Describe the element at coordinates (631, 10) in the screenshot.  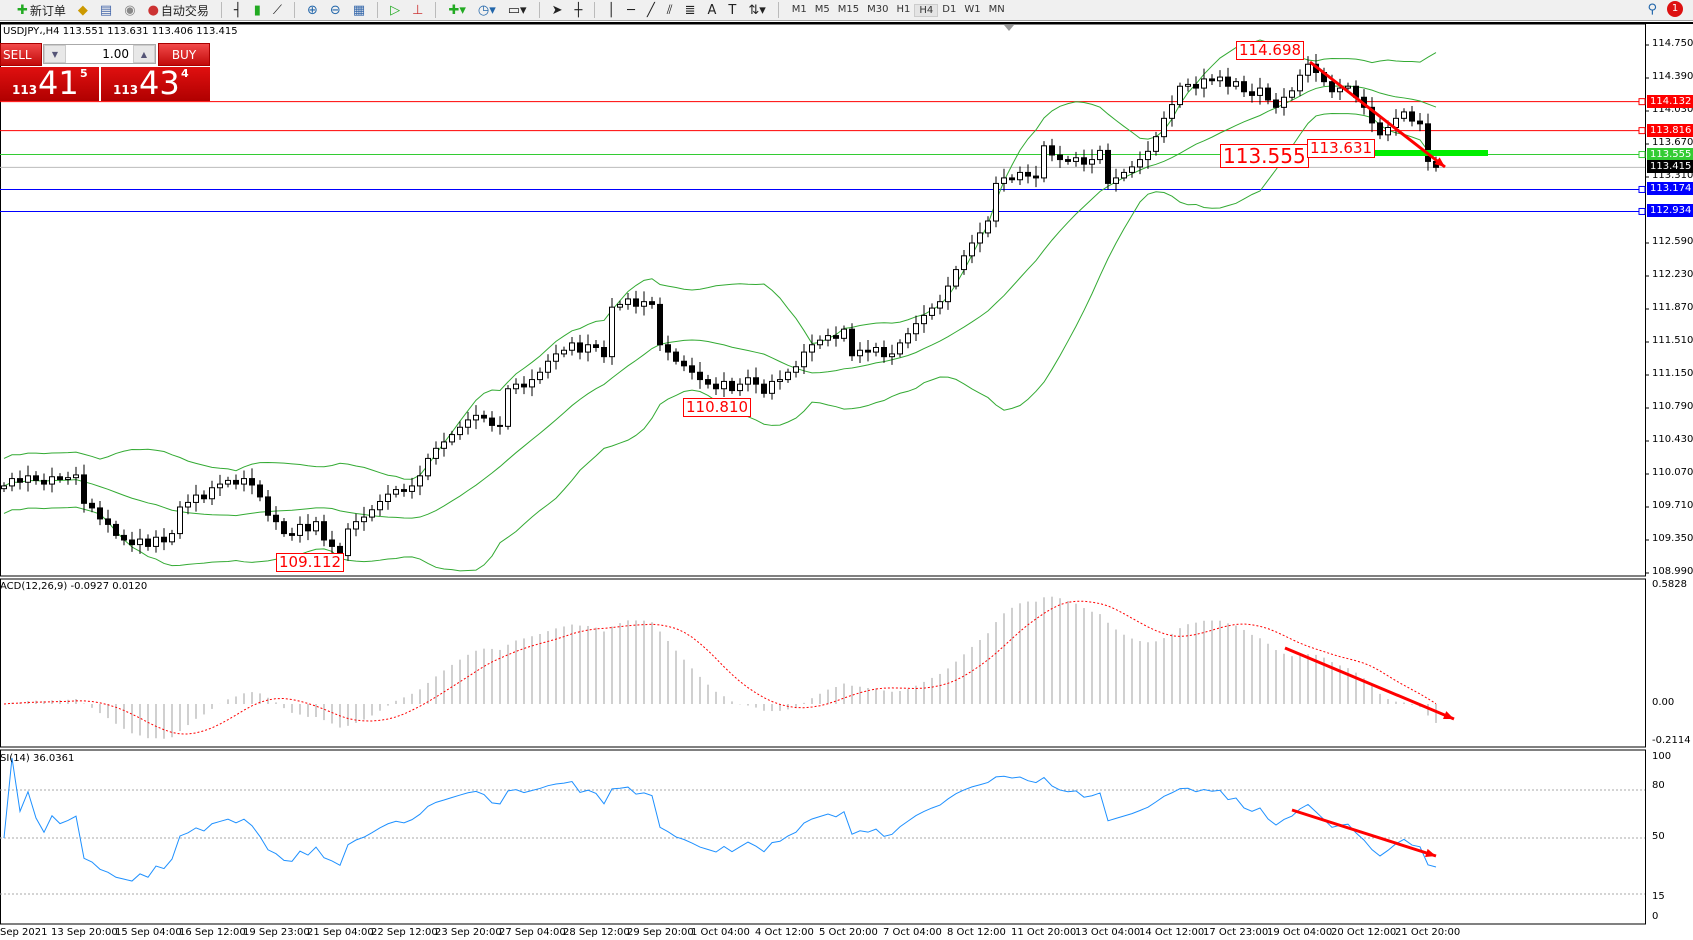
I see `horizontal-line-icon: ─` at that location.